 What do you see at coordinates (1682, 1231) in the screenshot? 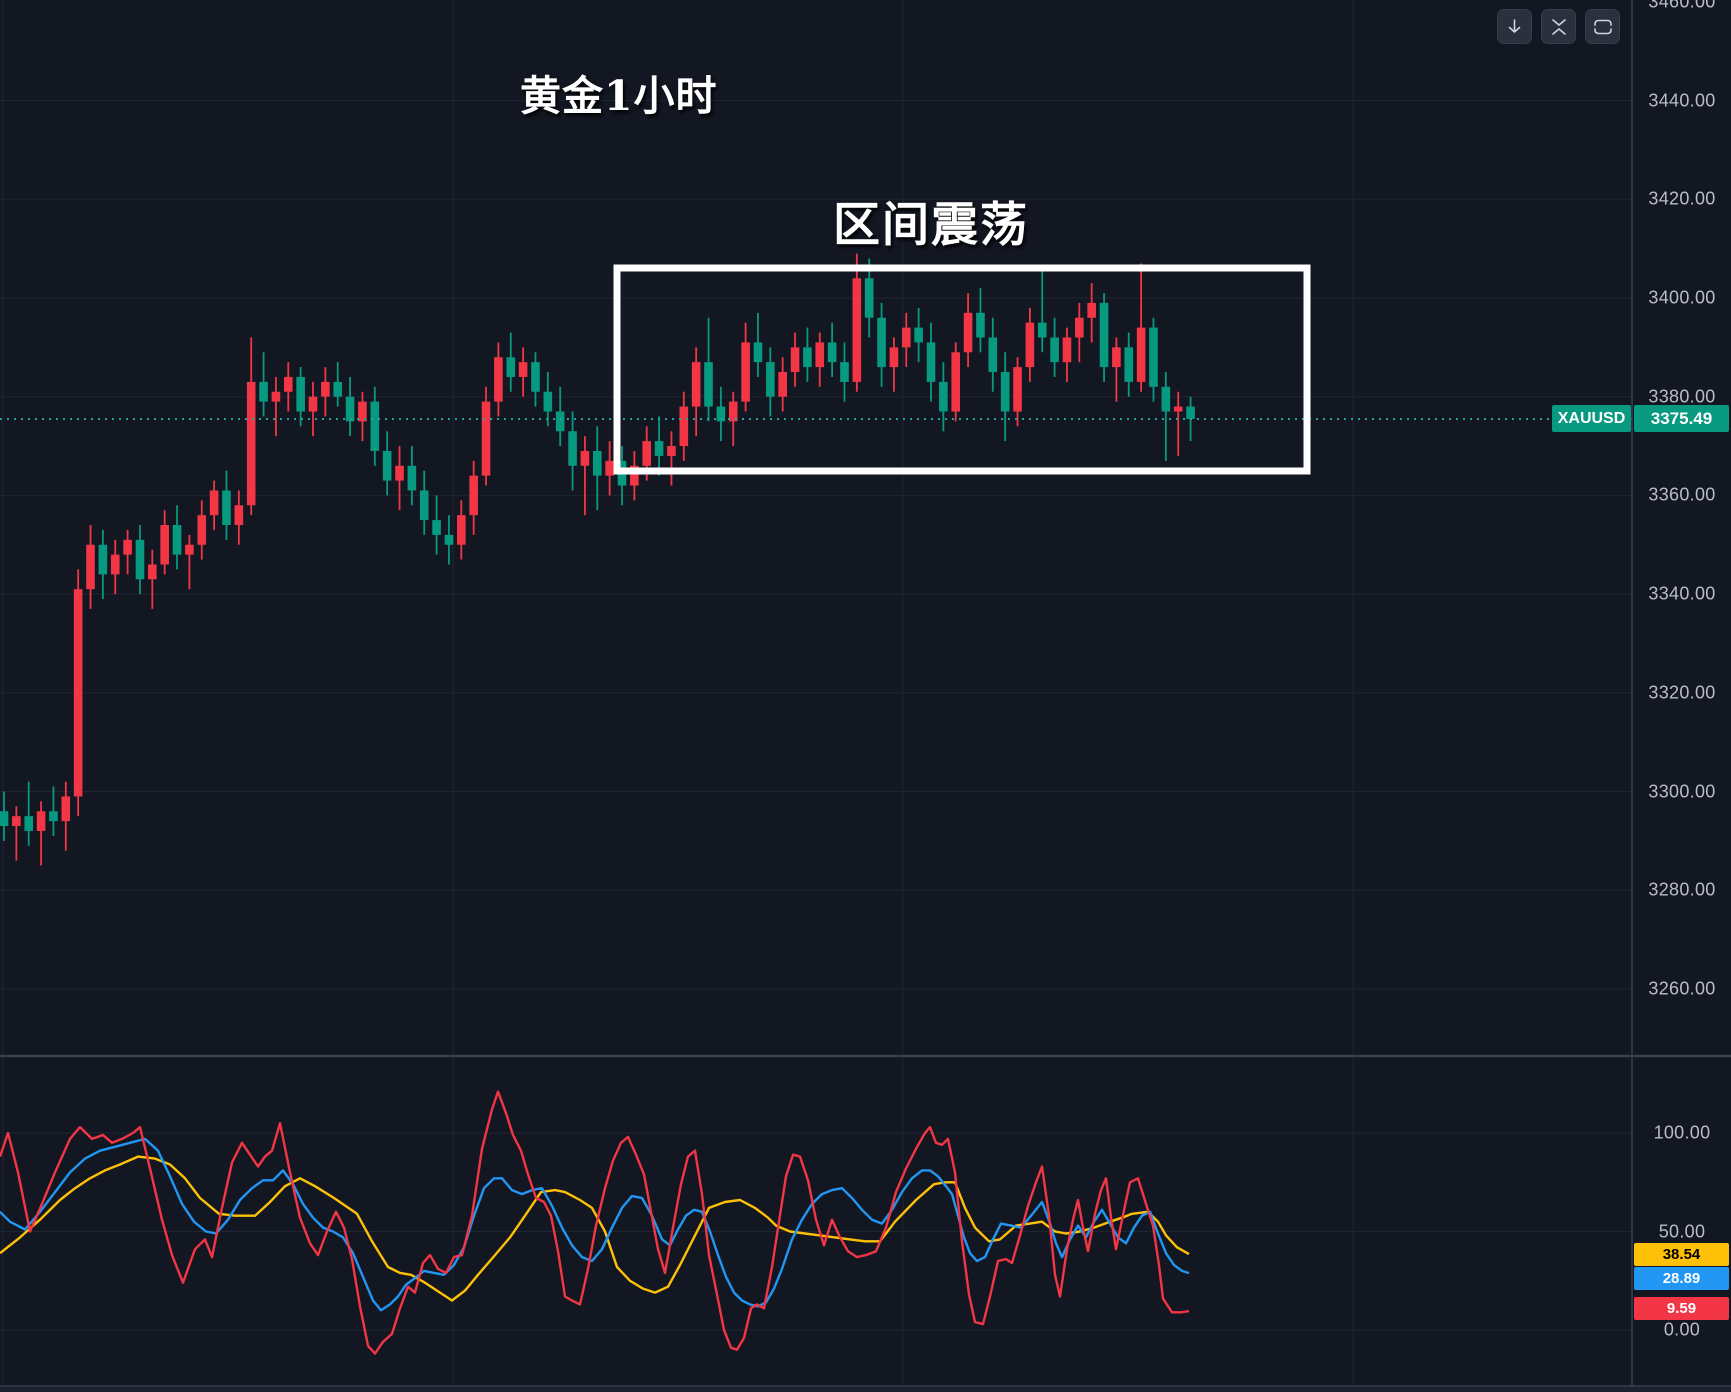
I see `indicator-axis-label: 50.00` at bounding box center [1682, 1231].